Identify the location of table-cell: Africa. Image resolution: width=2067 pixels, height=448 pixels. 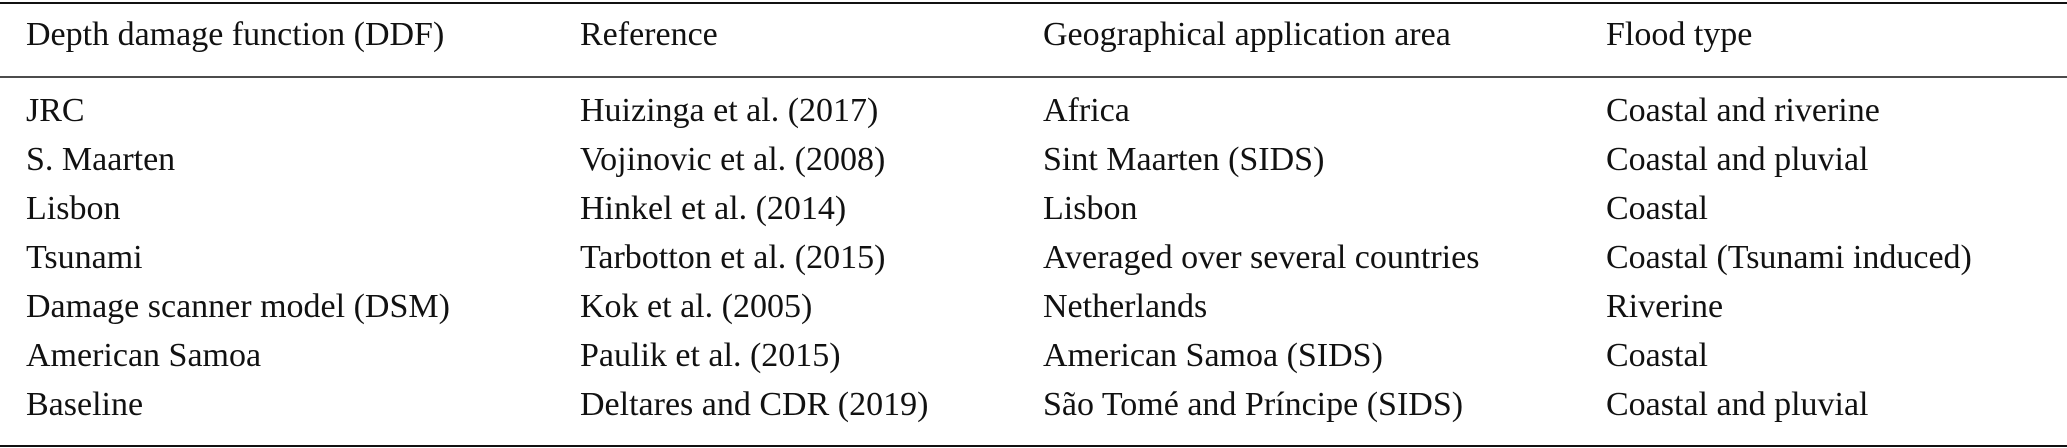
(1086, 110).